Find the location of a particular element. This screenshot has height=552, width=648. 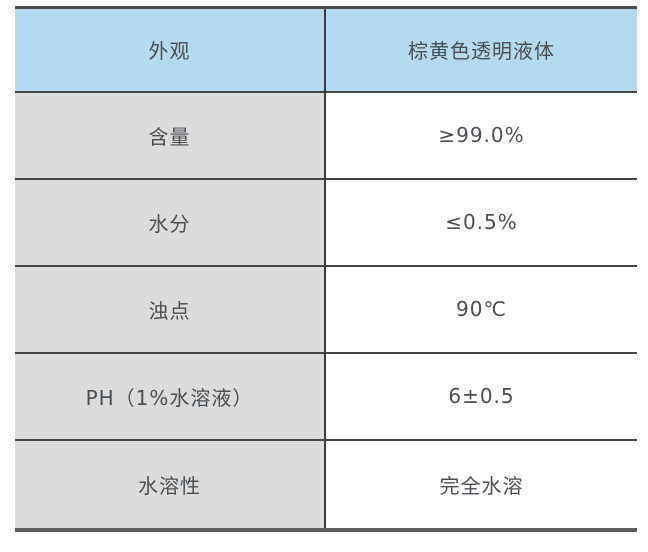

spec-label-cell: 水分 is located at coordinates (170, 222).